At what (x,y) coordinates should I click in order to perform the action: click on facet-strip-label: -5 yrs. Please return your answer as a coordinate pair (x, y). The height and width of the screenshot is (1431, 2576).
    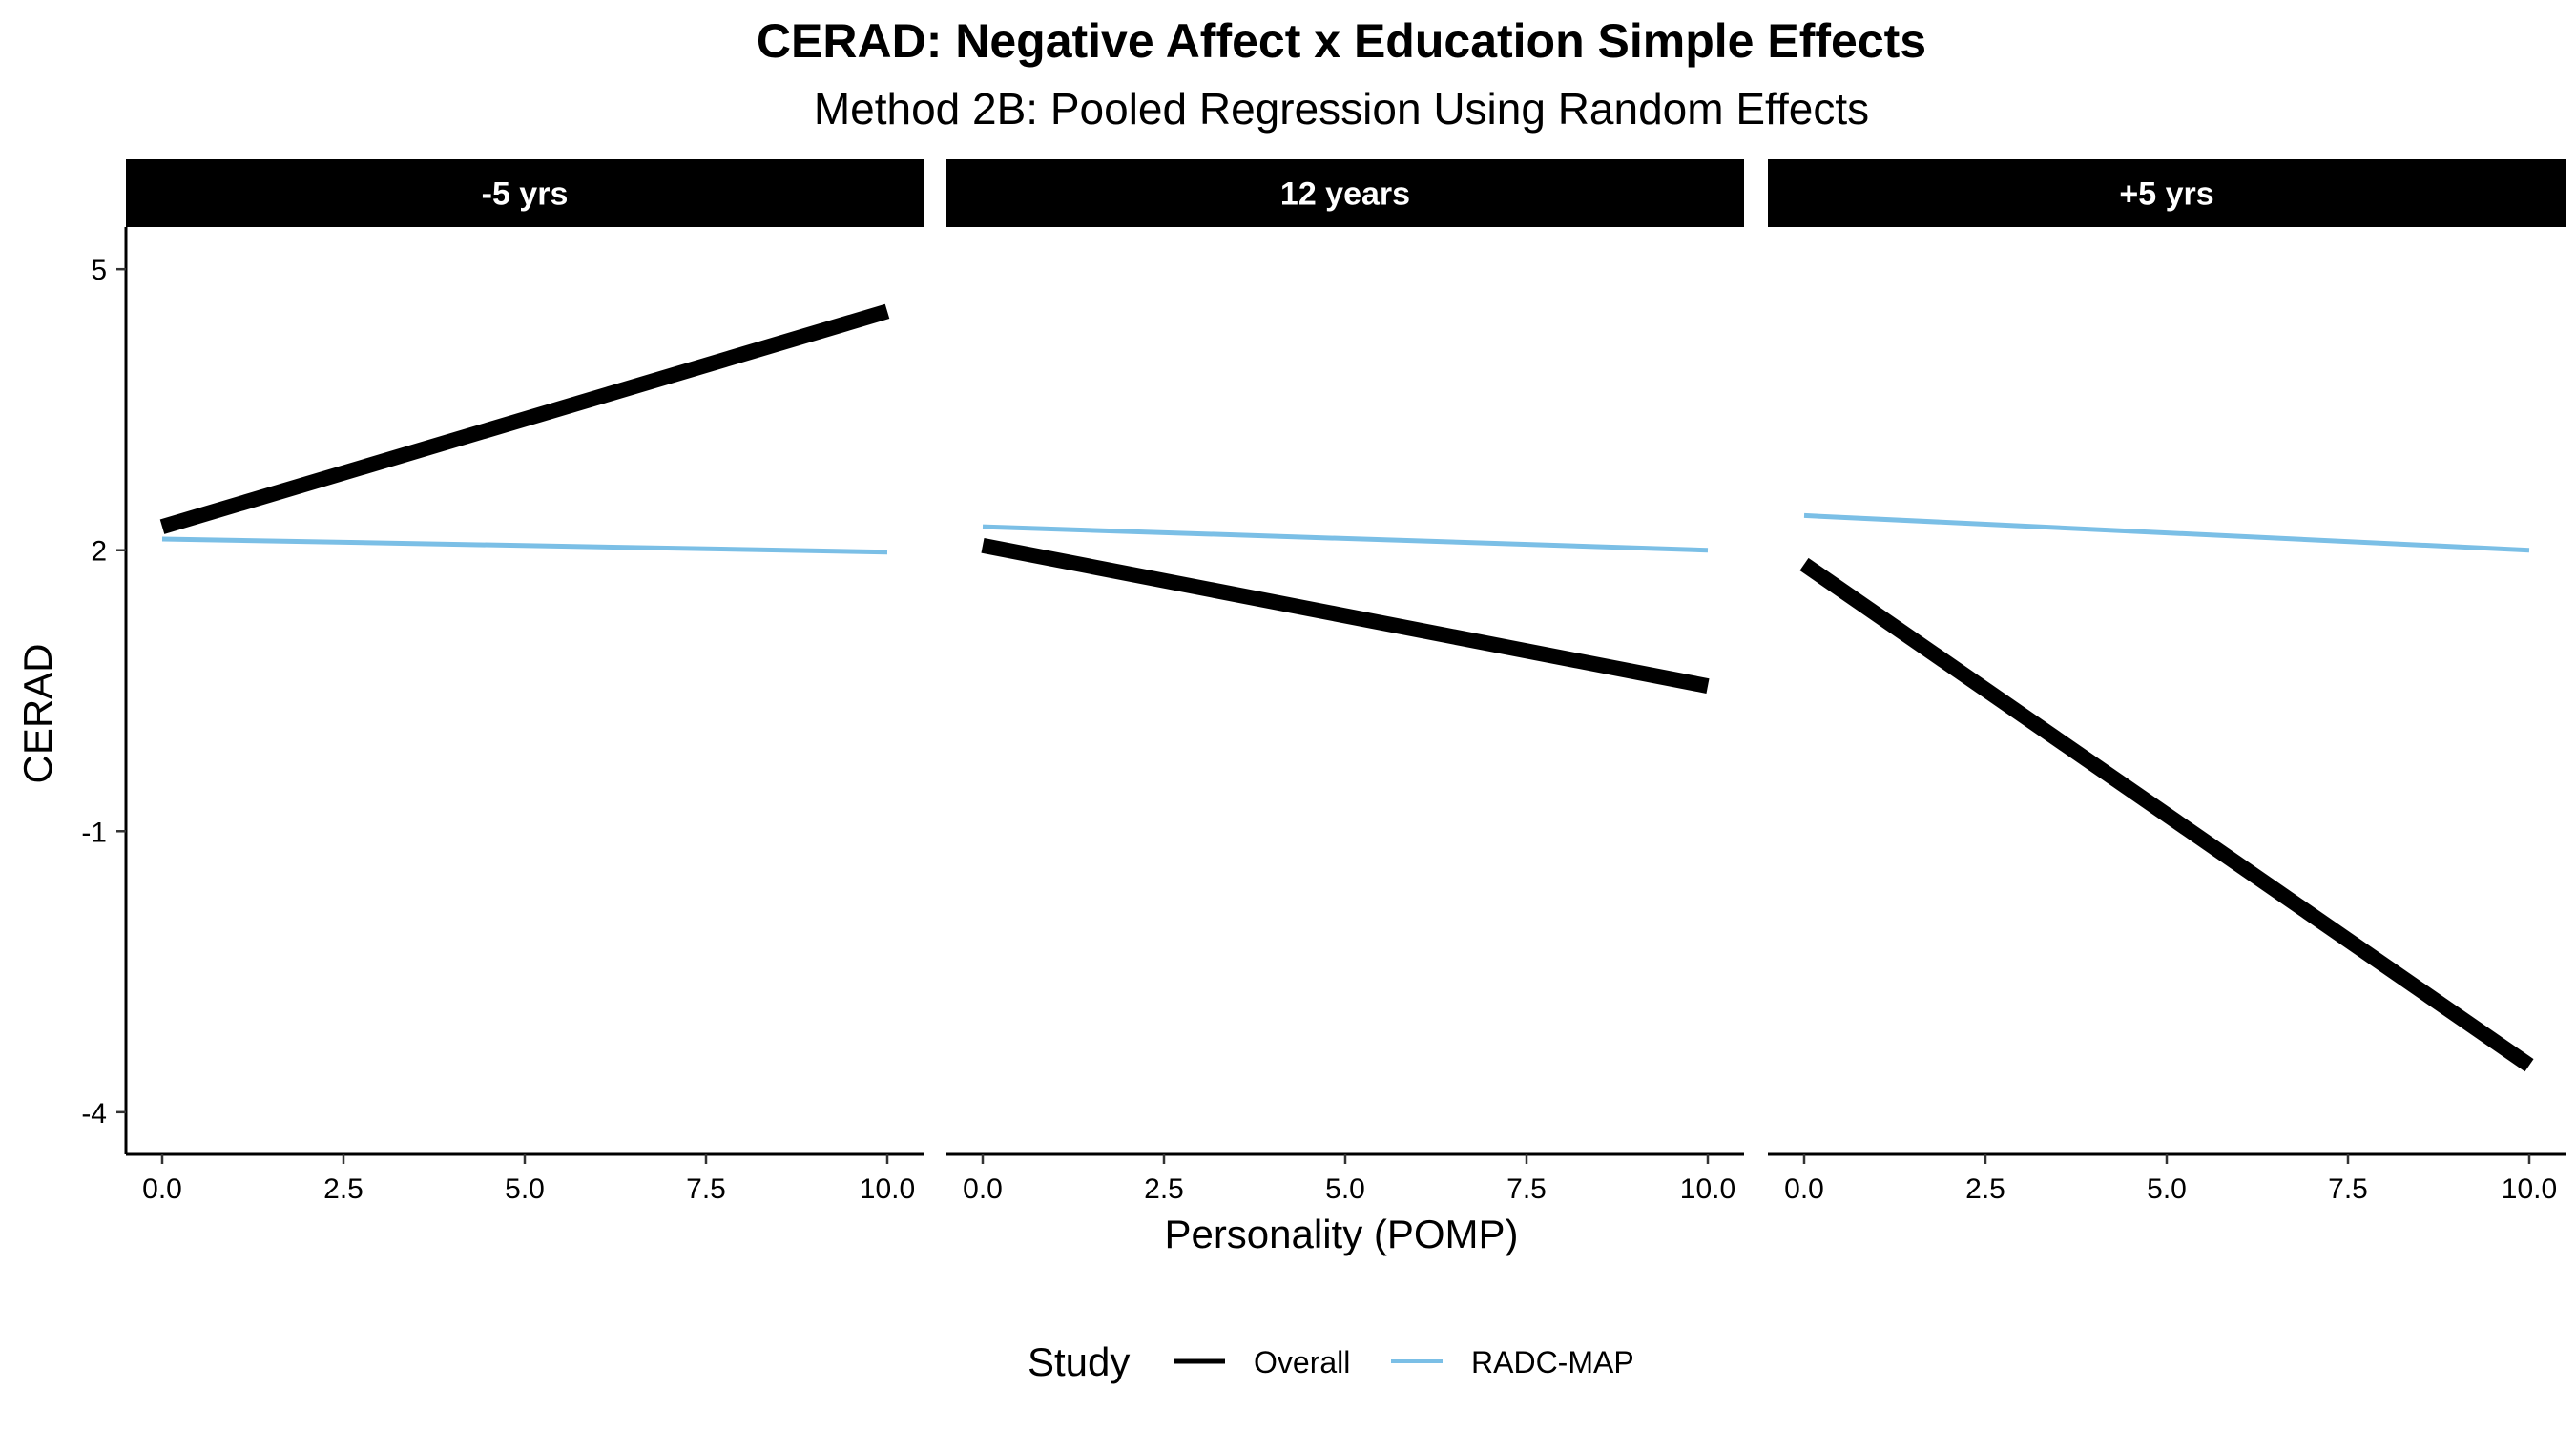
    Looking at the image, I should click on (525, 194).